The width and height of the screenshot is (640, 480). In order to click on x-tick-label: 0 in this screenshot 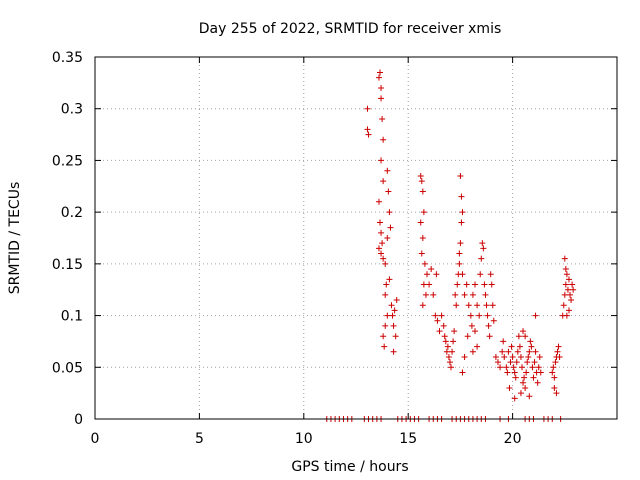, I will do `click(95, 439)`.